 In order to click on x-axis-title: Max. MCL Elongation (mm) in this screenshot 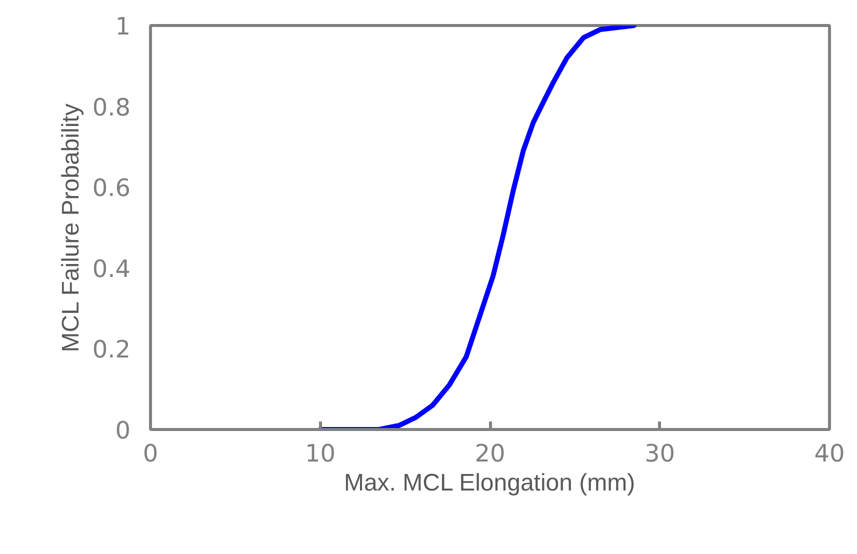, I will do `click(490, 483)`.